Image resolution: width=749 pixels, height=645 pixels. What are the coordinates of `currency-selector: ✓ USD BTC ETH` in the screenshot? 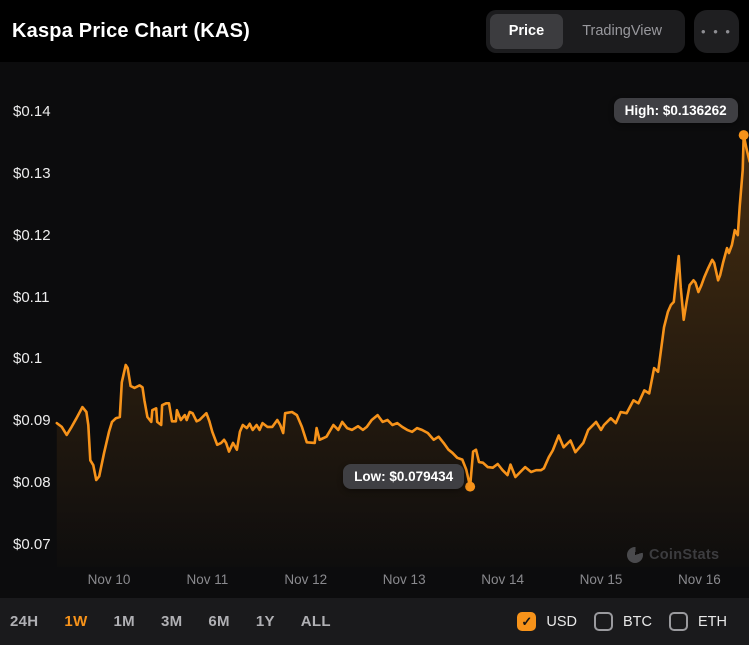 It's located at (622, 621).